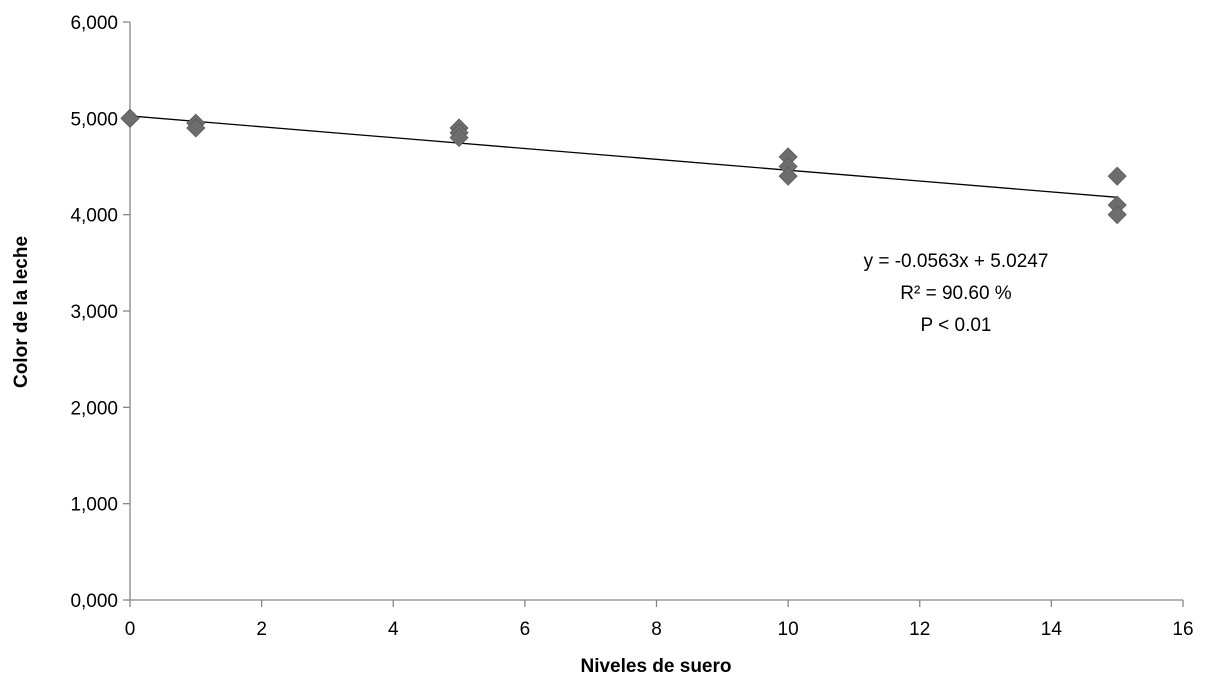 The image size is (1209, 685). Describe the element at coordinates (525, 629) in the screenshot. I see `x-tick-label: 6` at that location.